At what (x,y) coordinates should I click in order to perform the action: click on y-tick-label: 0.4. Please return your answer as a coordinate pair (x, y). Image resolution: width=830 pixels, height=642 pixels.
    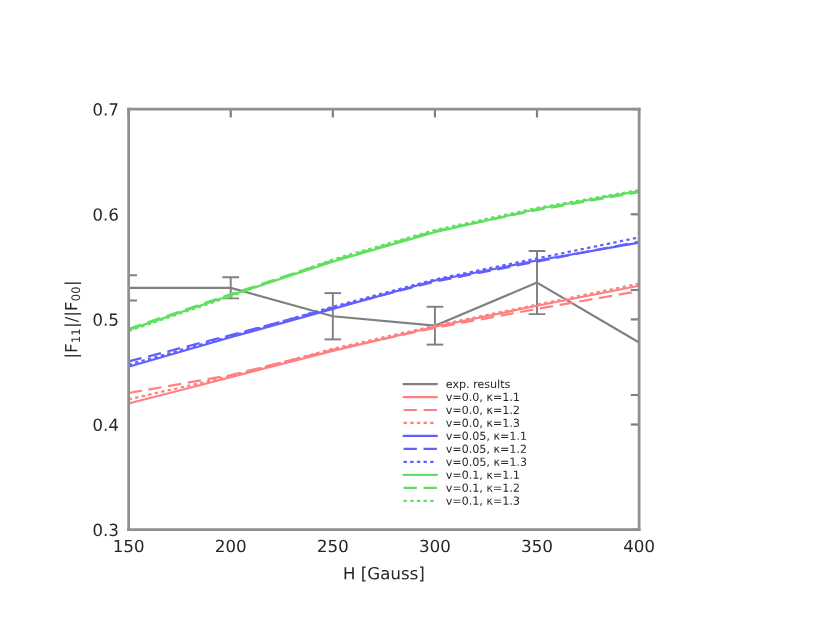
    Looking at the image, I should click on (105, 425).